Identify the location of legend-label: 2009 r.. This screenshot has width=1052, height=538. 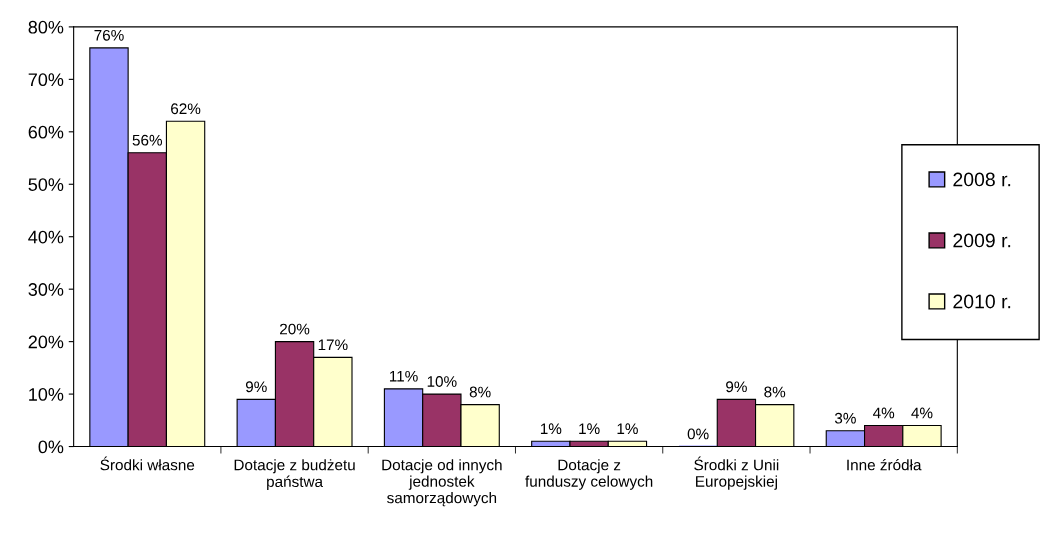
(982, 240).